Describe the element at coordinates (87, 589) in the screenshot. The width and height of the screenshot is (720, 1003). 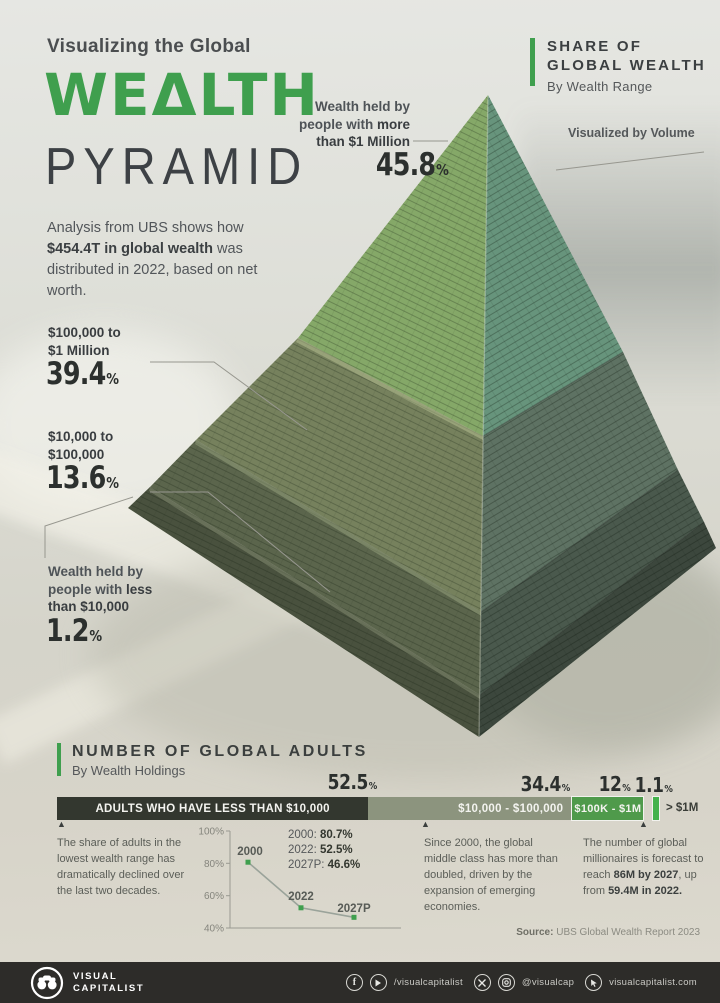
I see `tier-base-l2pre: people with` at that location.